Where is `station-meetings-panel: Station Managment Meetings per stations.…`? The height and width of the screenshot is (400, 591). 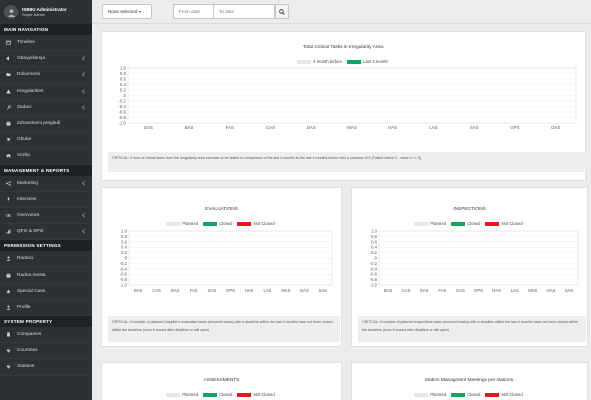 station-meetings-panel: Station Managment Meetings per stations.… is located at coordinates (469, 381).